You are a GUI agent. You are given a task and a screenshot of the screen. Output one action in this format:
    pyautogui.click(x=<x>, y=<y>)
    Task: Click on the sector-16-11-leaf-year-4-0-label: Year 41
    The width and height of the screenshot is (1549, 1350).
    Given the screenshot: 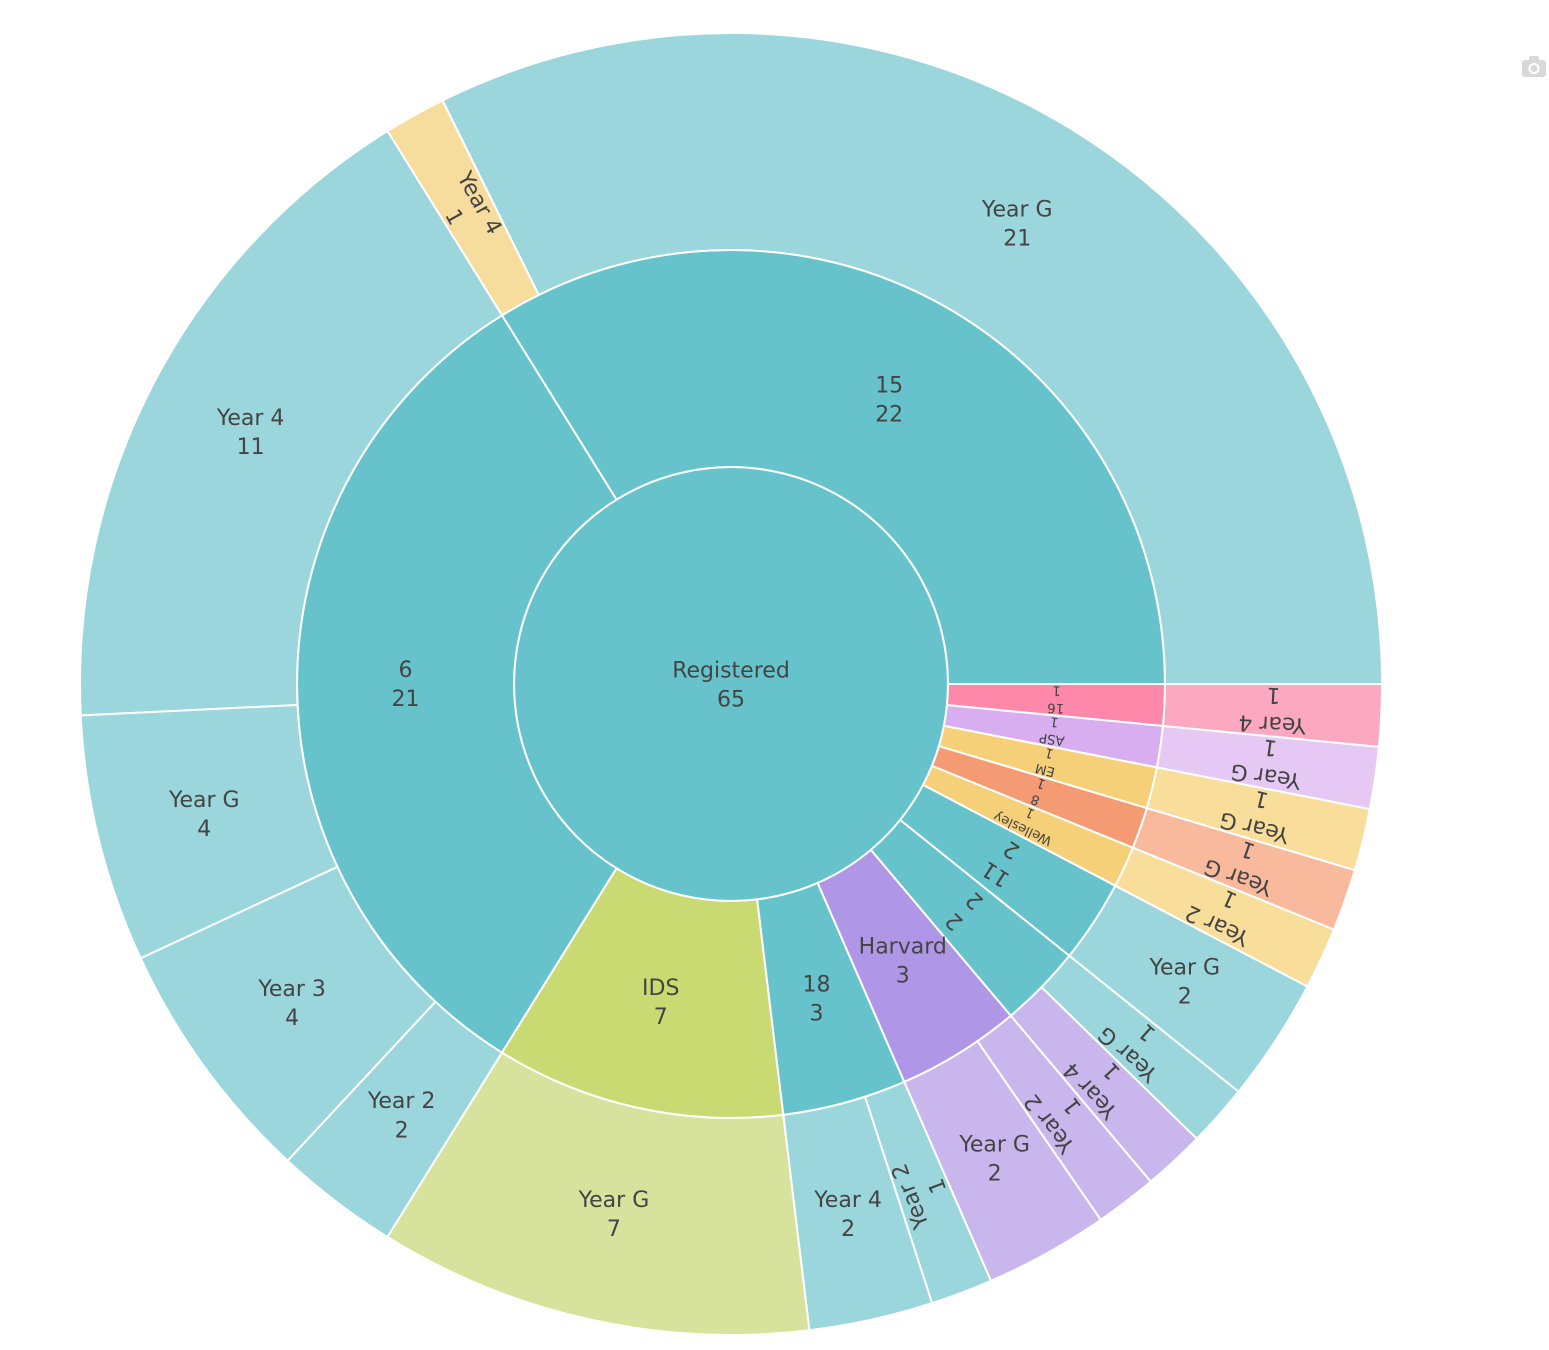 What is the action you would take?
    pyautogui.click(x=1273, y=710)
    